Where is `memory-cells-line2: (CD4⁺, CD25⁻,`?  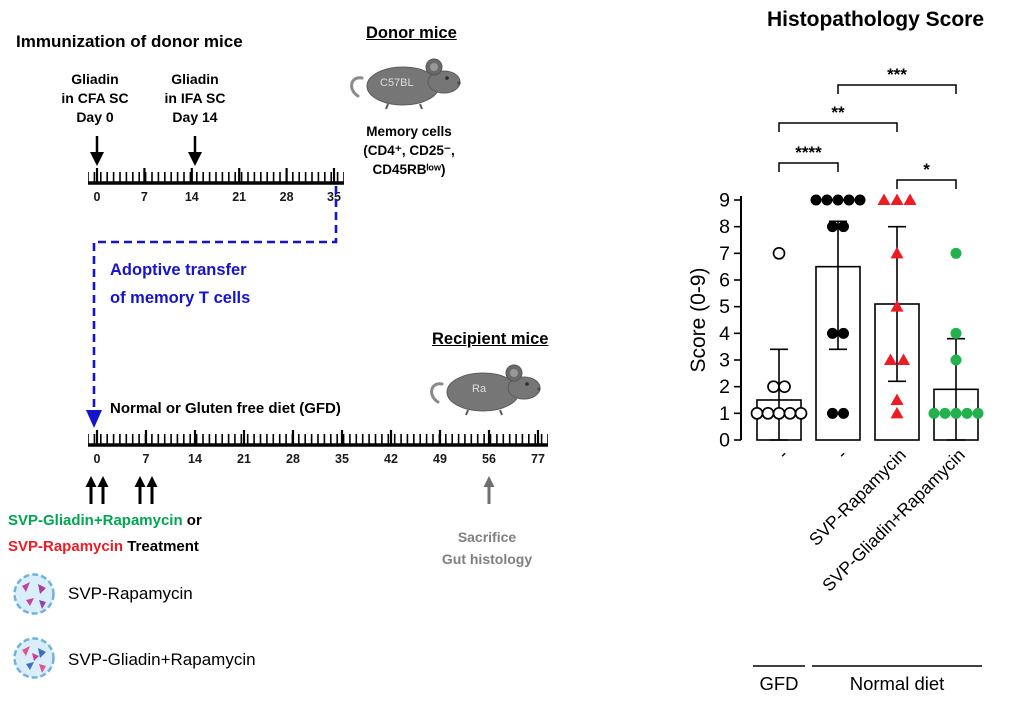 memory-cells-line2: (CD4⁺, CD25⁻, is located at coordinates (409, 150).